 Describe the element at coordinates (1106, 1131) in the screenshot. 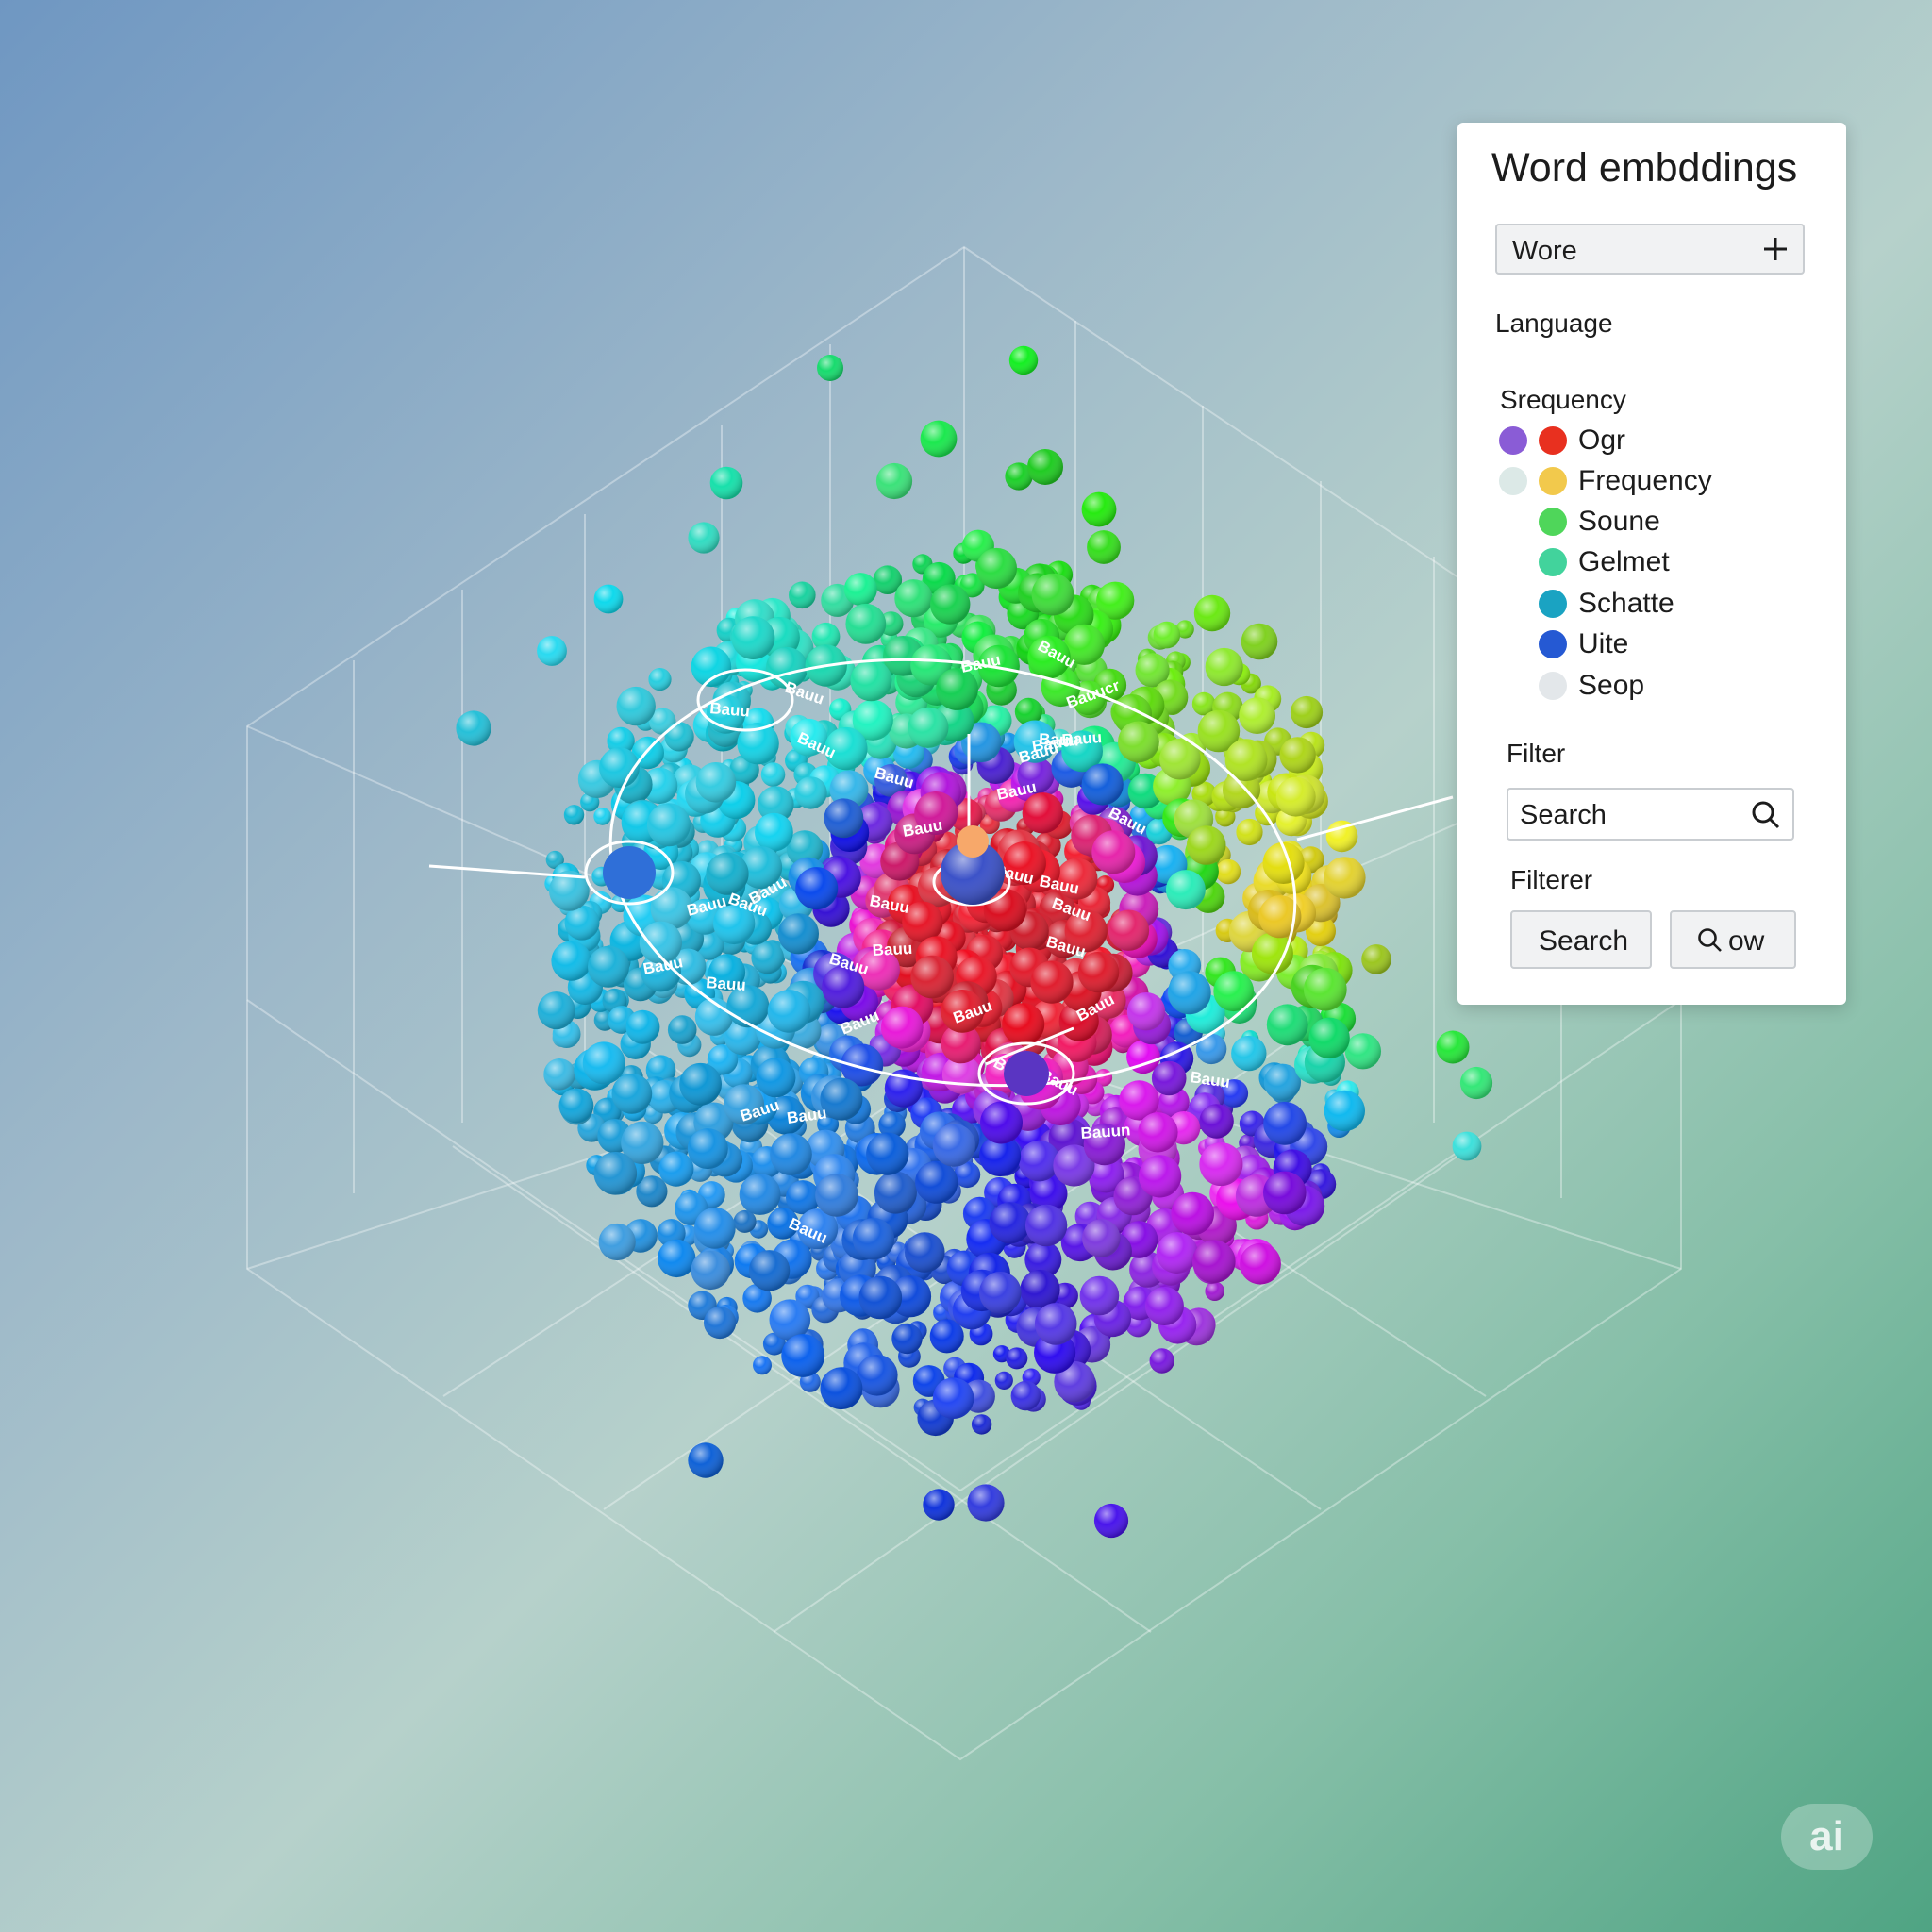

I see `word-label: Bauun` at that location.